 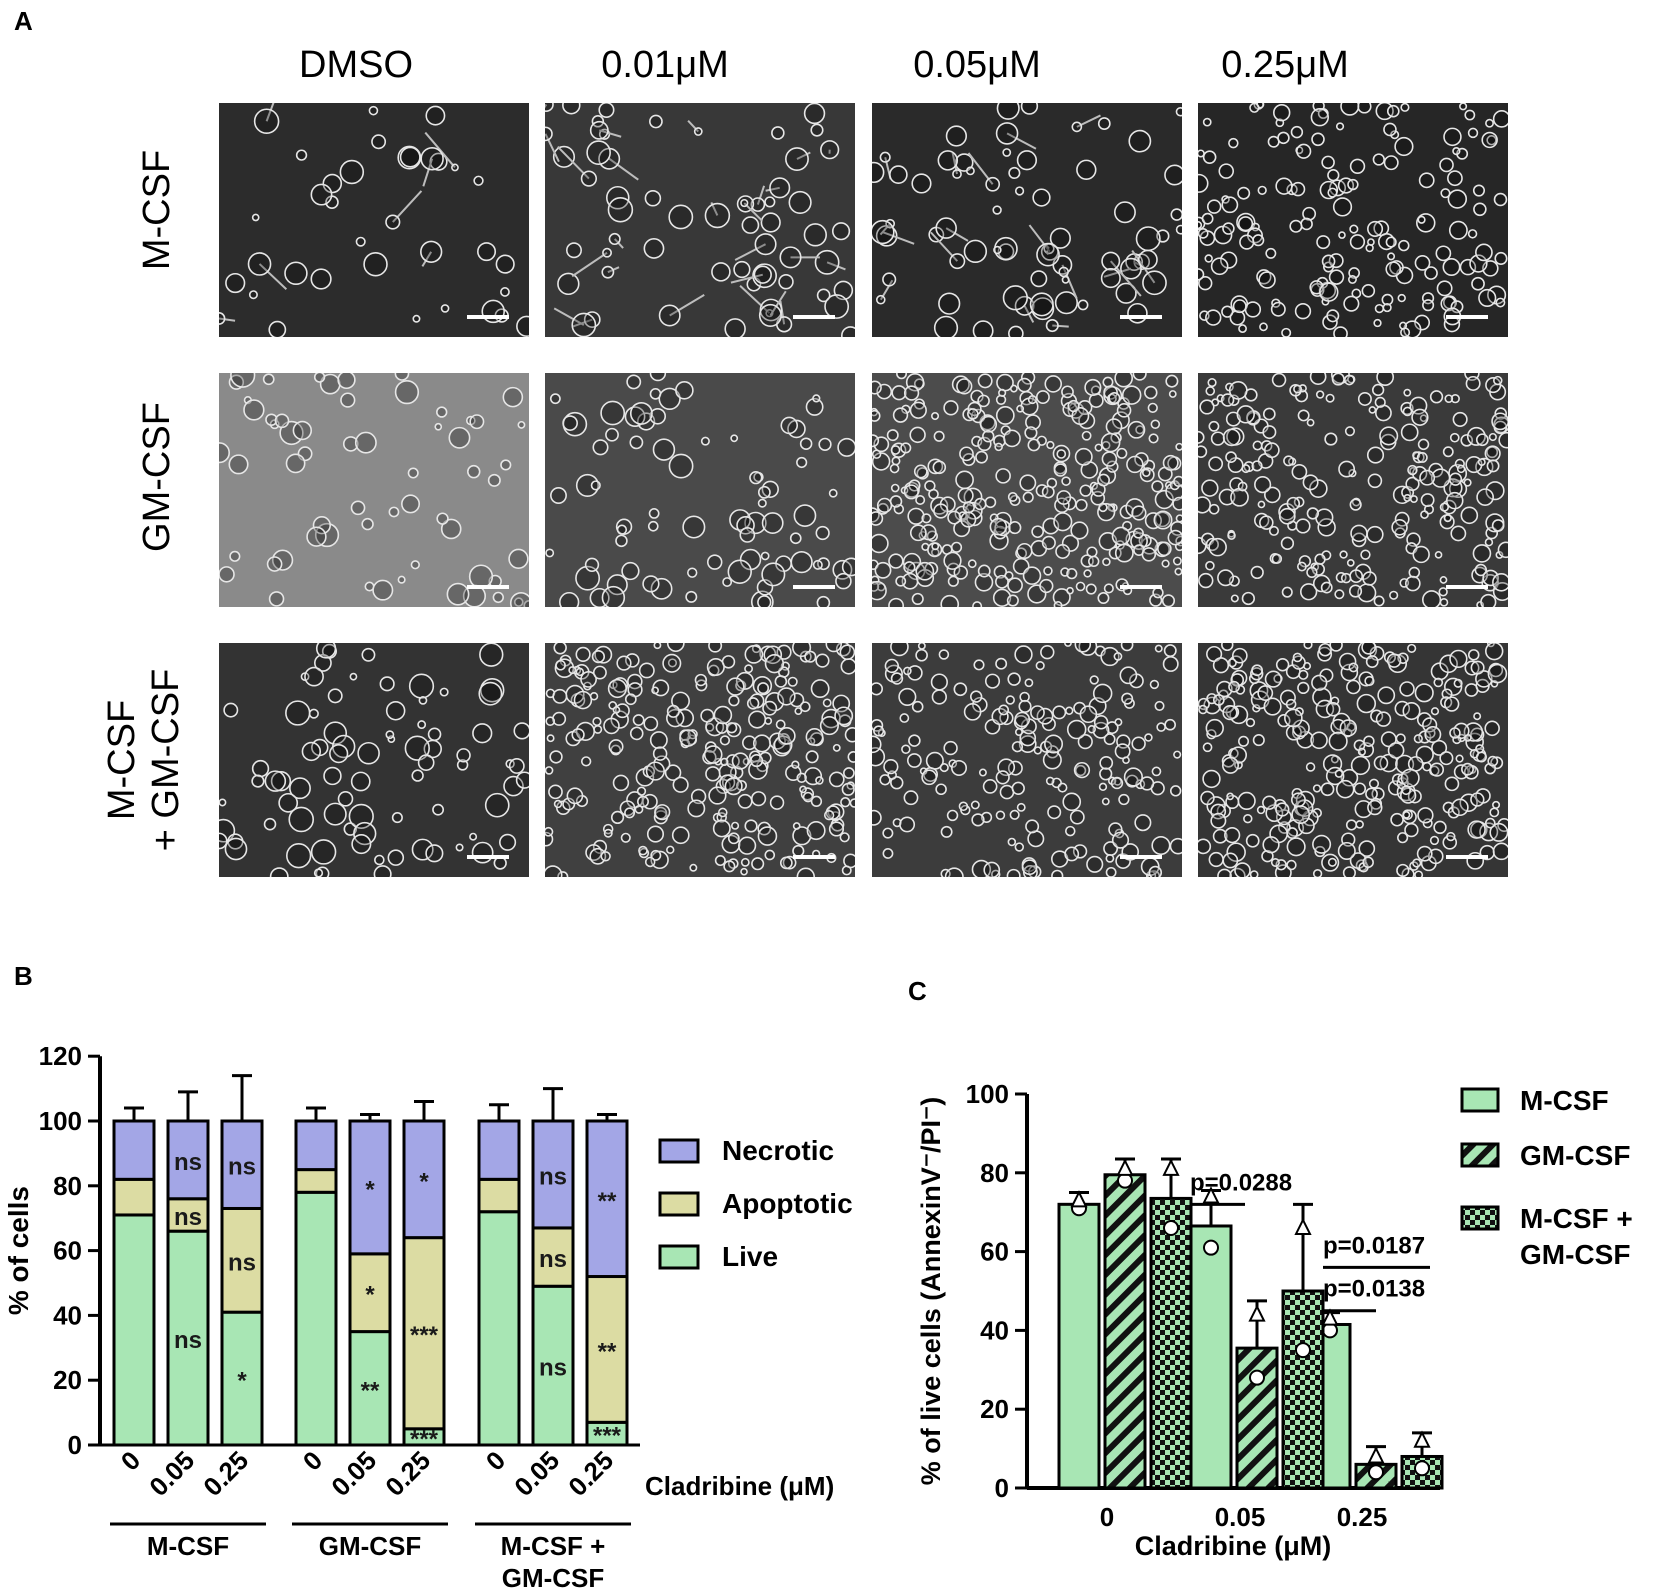 I want to click on micrograph-r3-c3, so click(x=1027, y=760).